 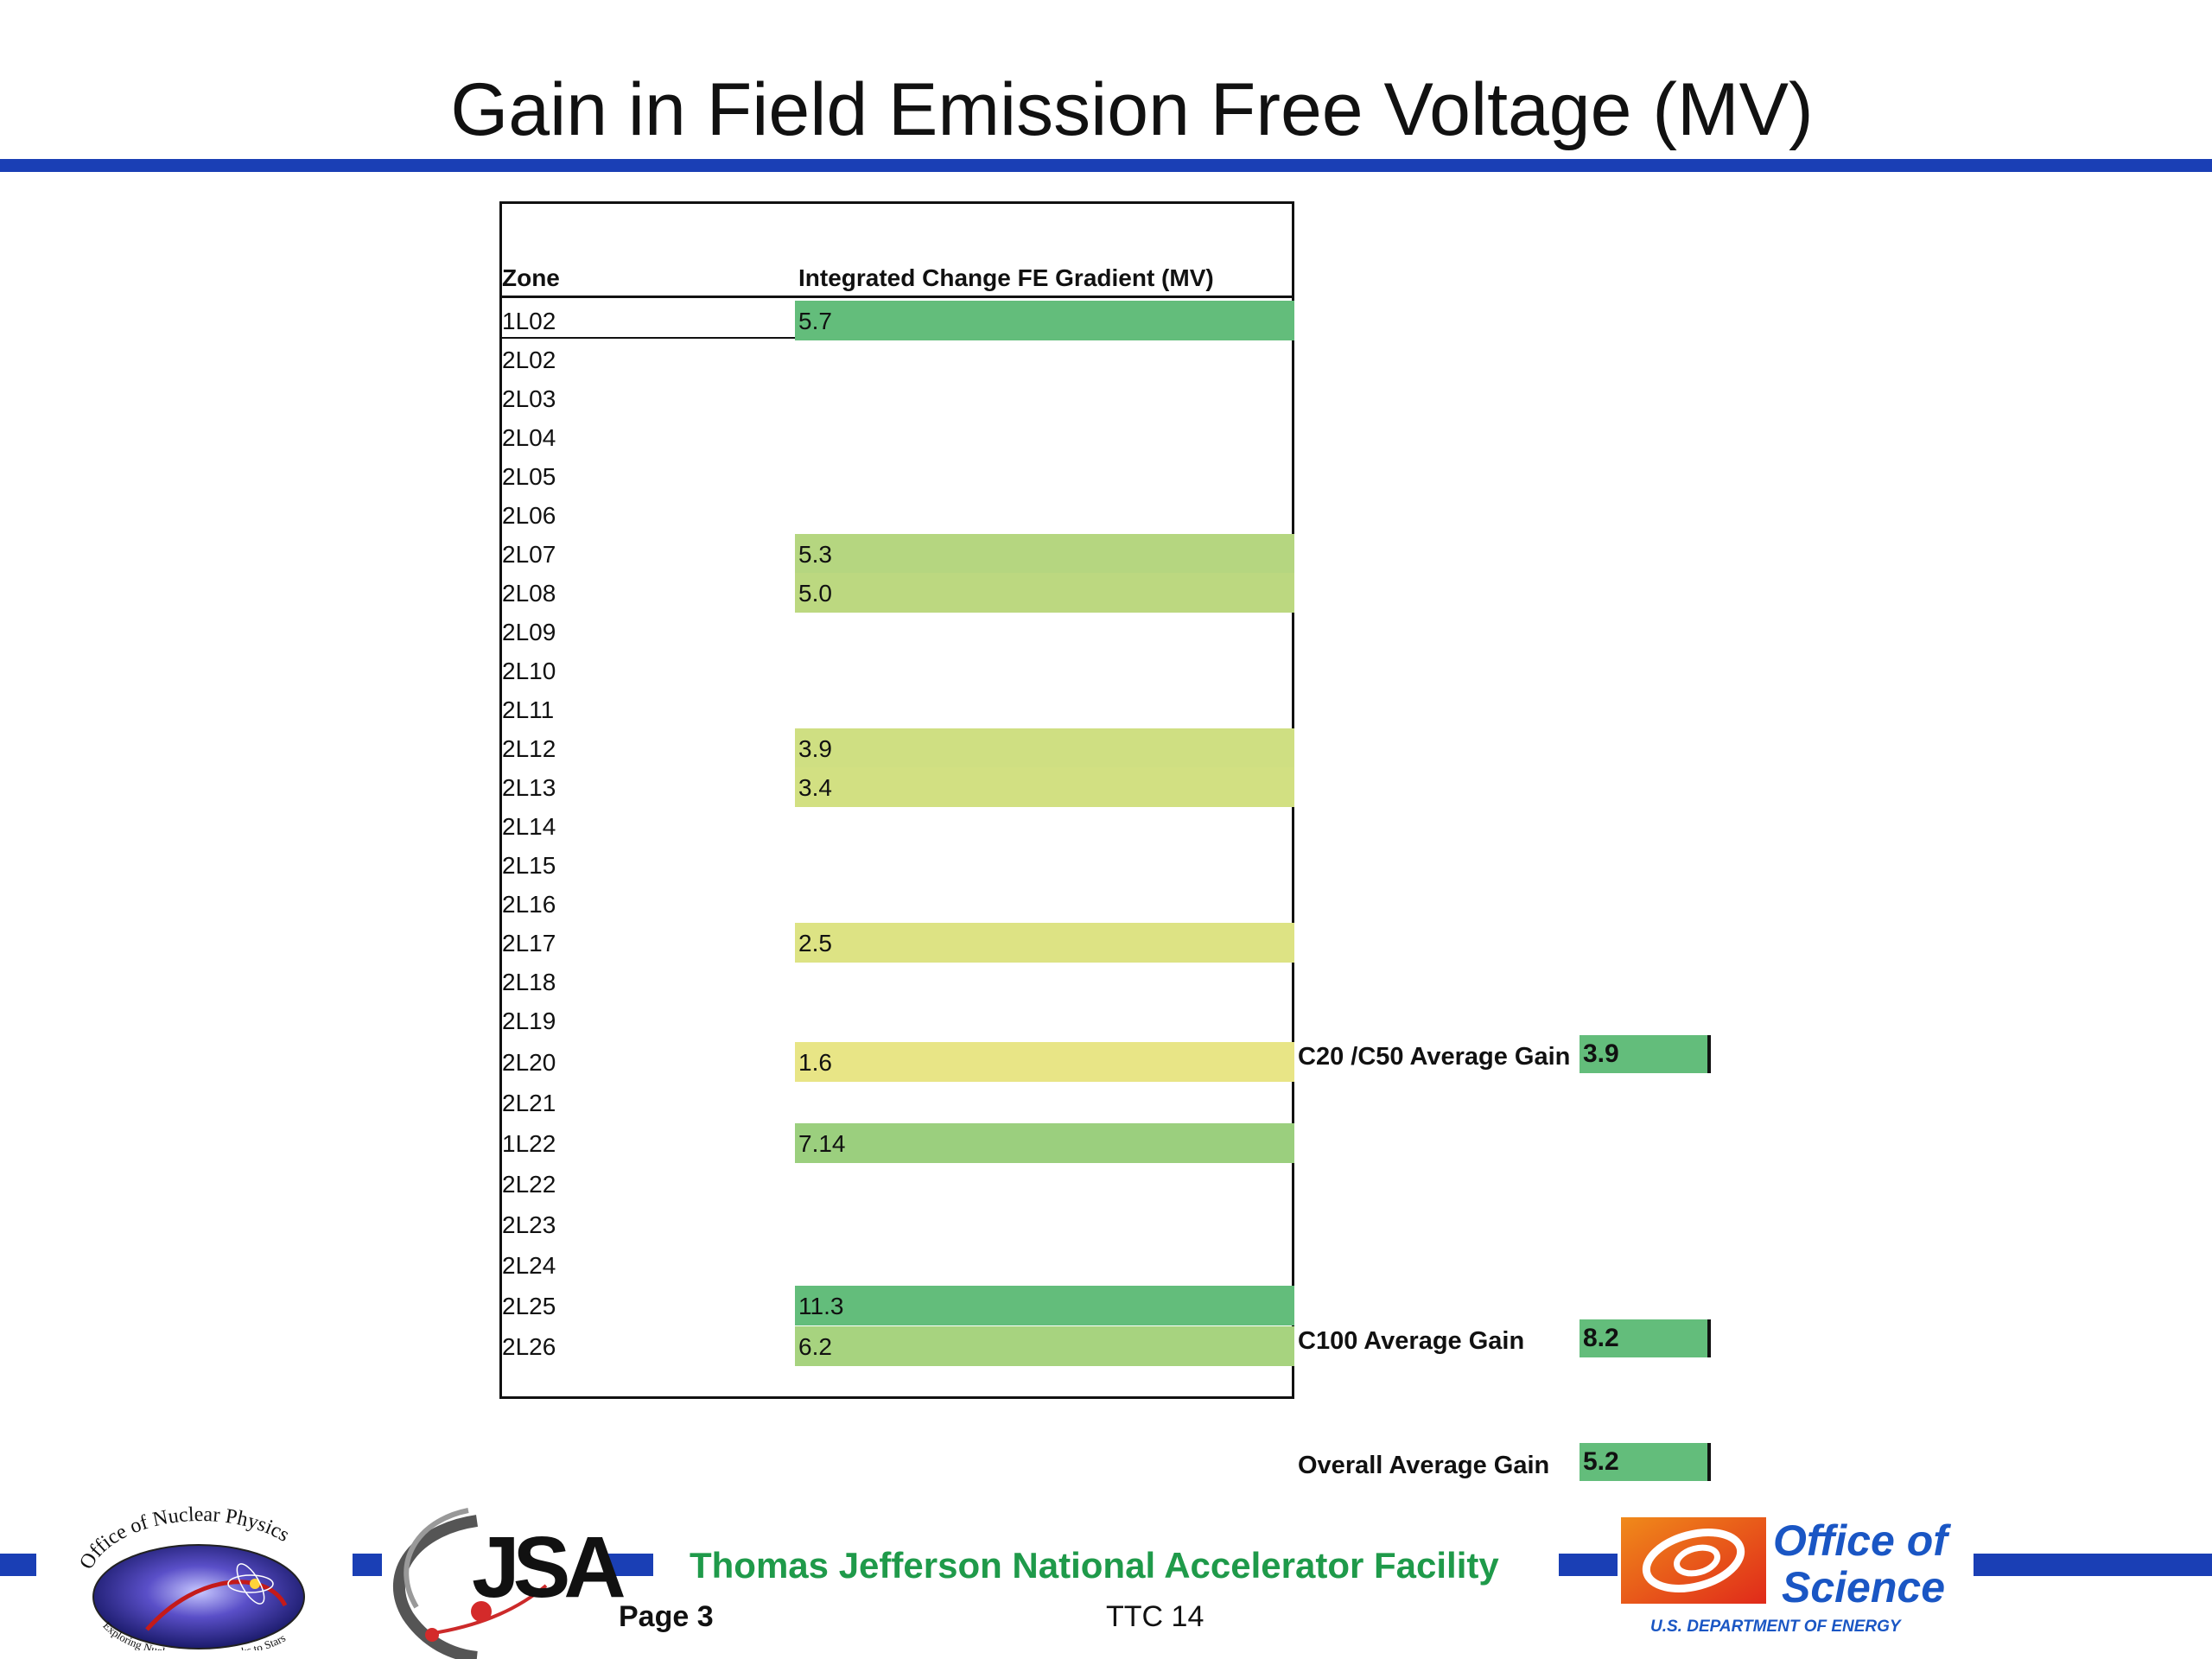 What do you see at coordinates (529, 1184) in the screenshot?
I see `zone-cell: 2L22` at bounding box center [529, 1184].